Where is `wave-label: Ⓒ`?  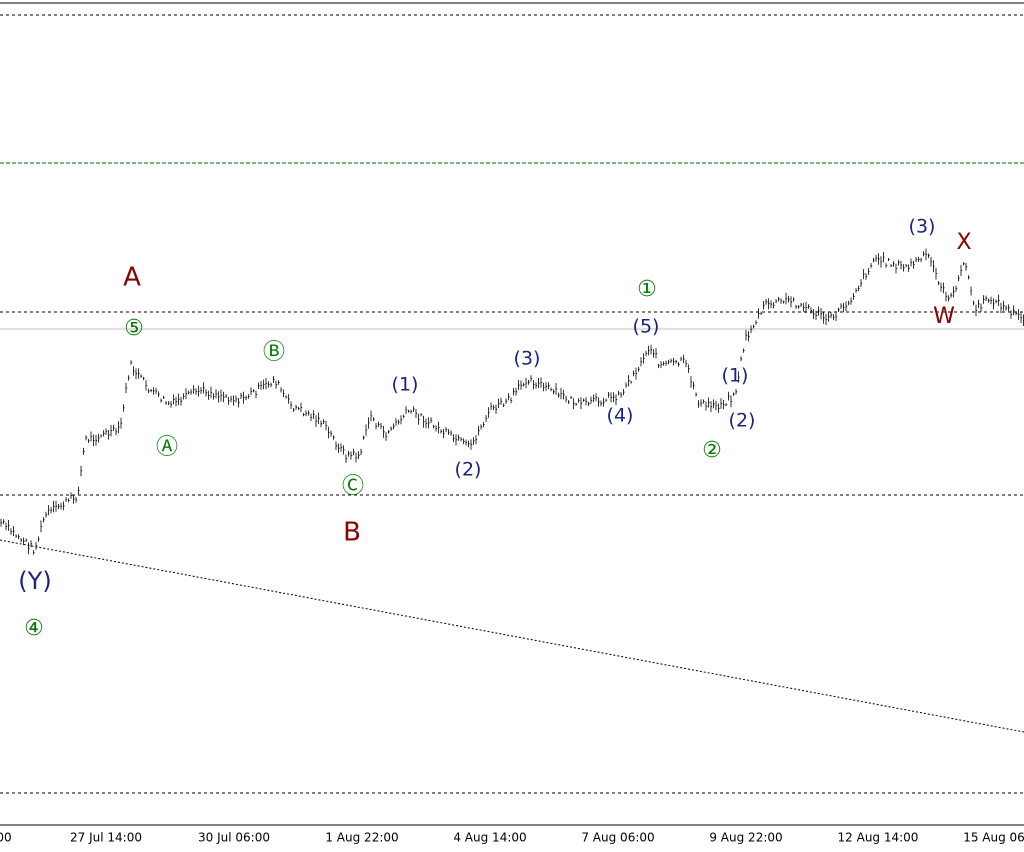
wave-label: Ⓒ is located at coordinates (353, 486).